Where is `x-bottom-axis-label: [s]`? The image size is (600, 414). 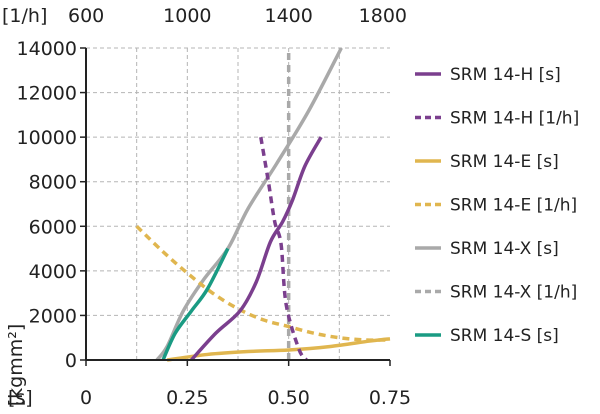
x-bottom-axis-label: [s] is located at coordinates (20, 398).